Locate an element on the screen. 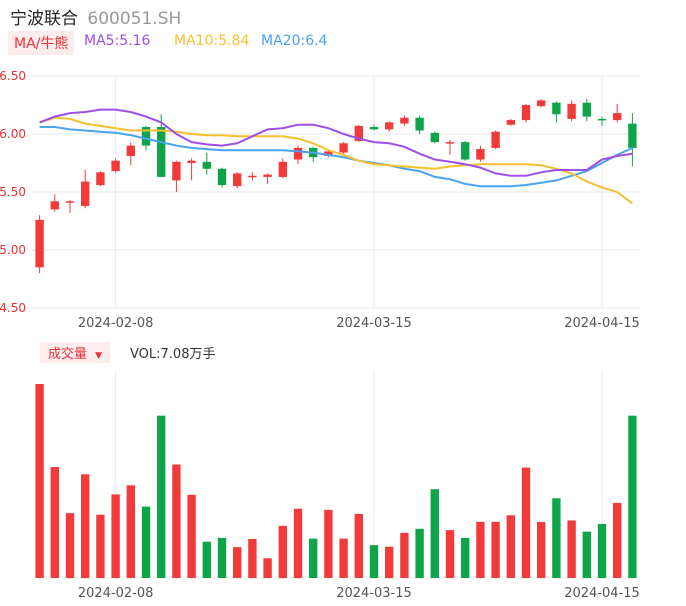  stock-code: 600051.SH is located at coordinates (134, 19).